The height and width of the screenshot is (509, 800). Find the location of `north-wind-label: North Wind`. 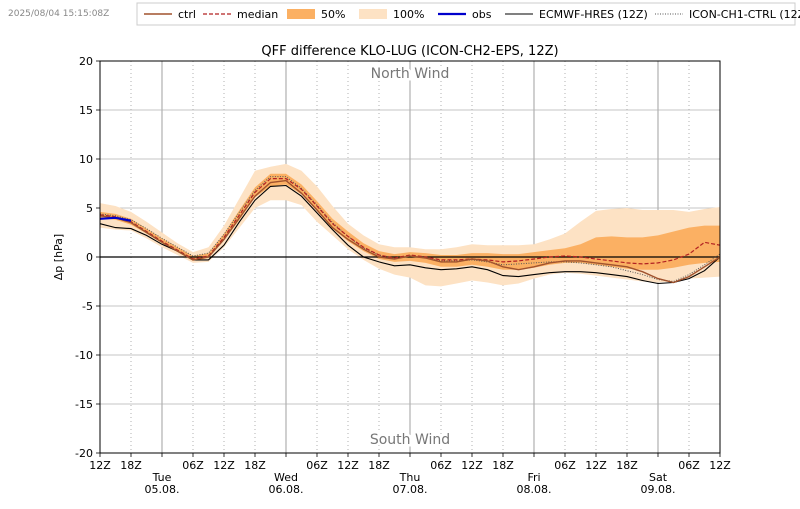

north-wind-label: North Wind is located at coordinates (410, 74).